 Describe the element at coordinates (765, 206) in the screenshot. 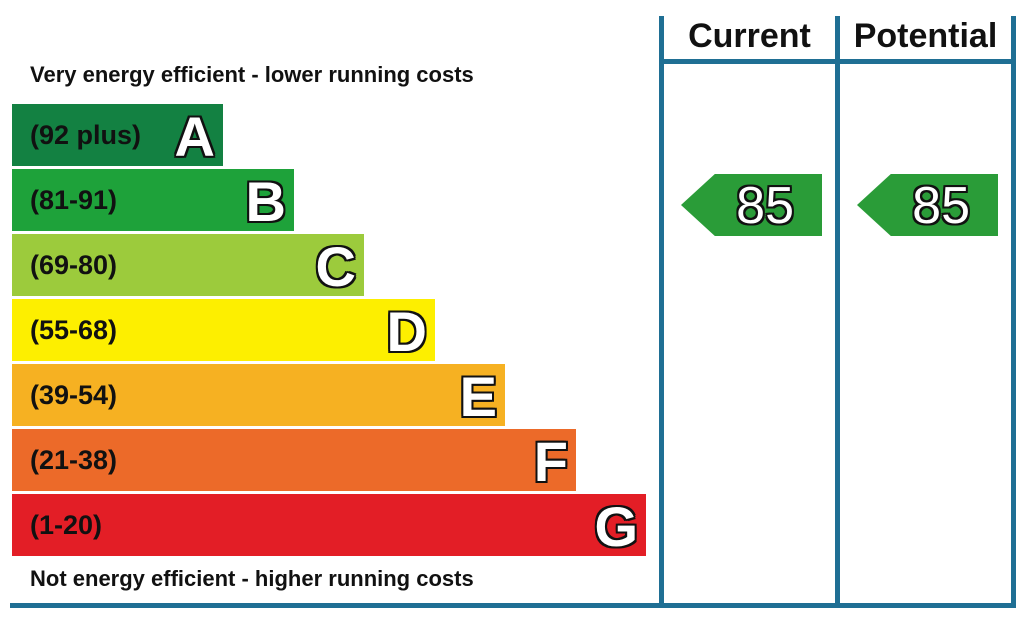

I see `current-rating-value: 85` at that location.